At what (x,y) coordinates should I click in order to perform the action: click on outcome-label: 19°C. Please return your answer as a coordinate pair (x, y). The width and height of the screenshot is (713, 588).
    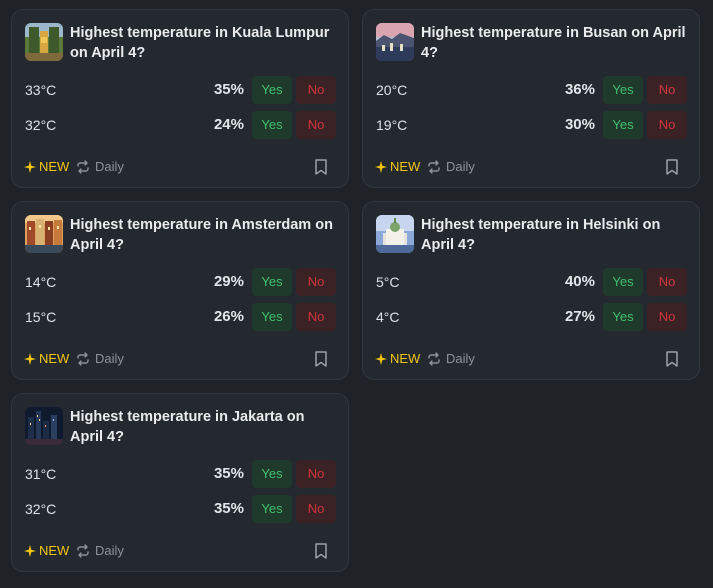
    Looking at the image, I should click on (392, 125).